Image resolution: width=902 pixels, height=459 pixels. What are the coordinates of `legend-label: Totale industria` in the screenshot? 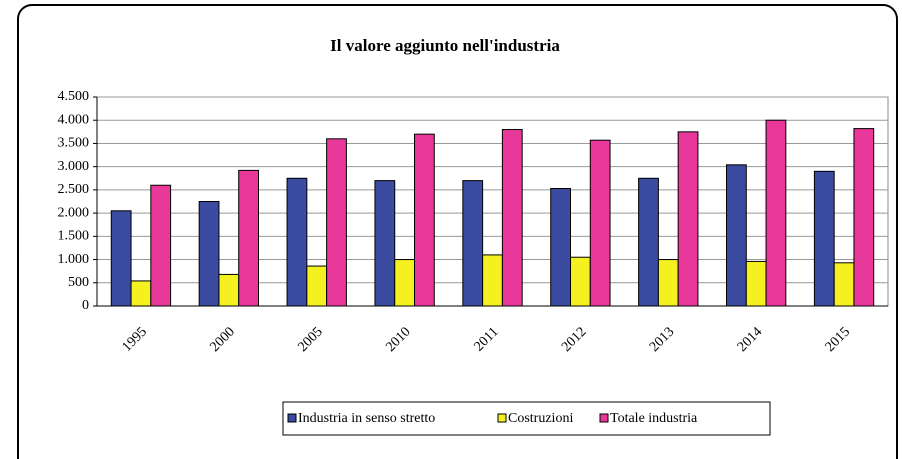 It's located at (654, 418).